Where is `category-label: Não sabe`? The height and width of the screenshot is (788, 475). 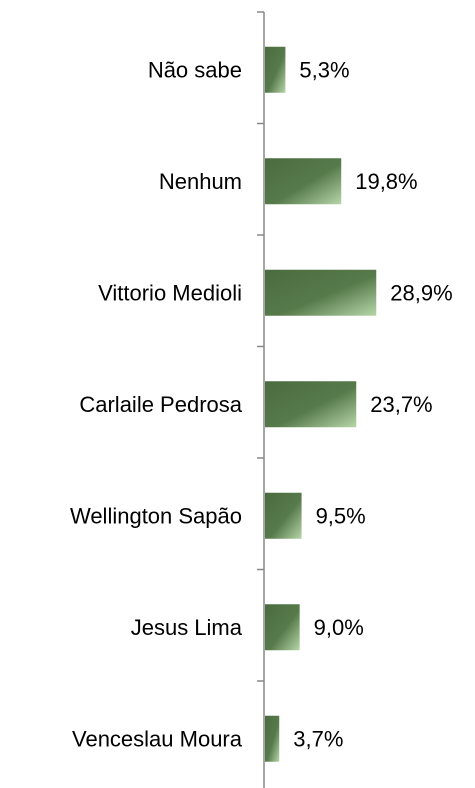 category-label: Não sabe is located at coordinates (195, 70).